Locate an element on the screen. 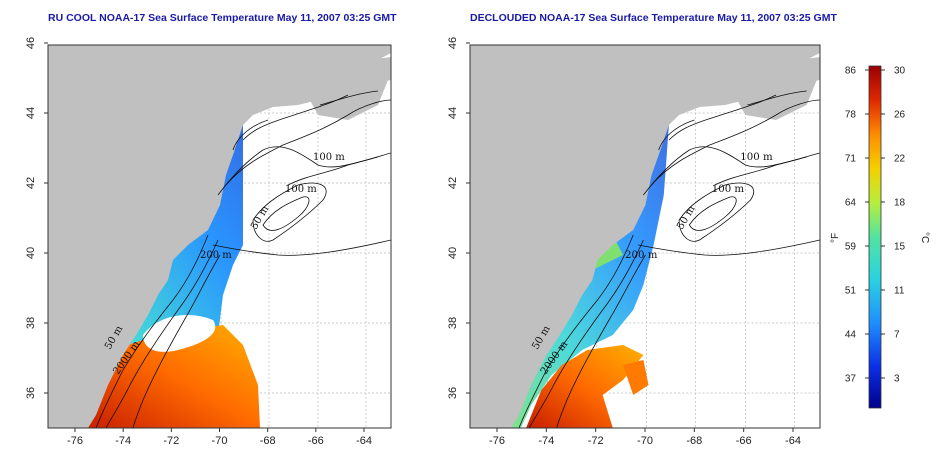  colorbar-c-tick-label: 18 is located at coordinates (900, 203).